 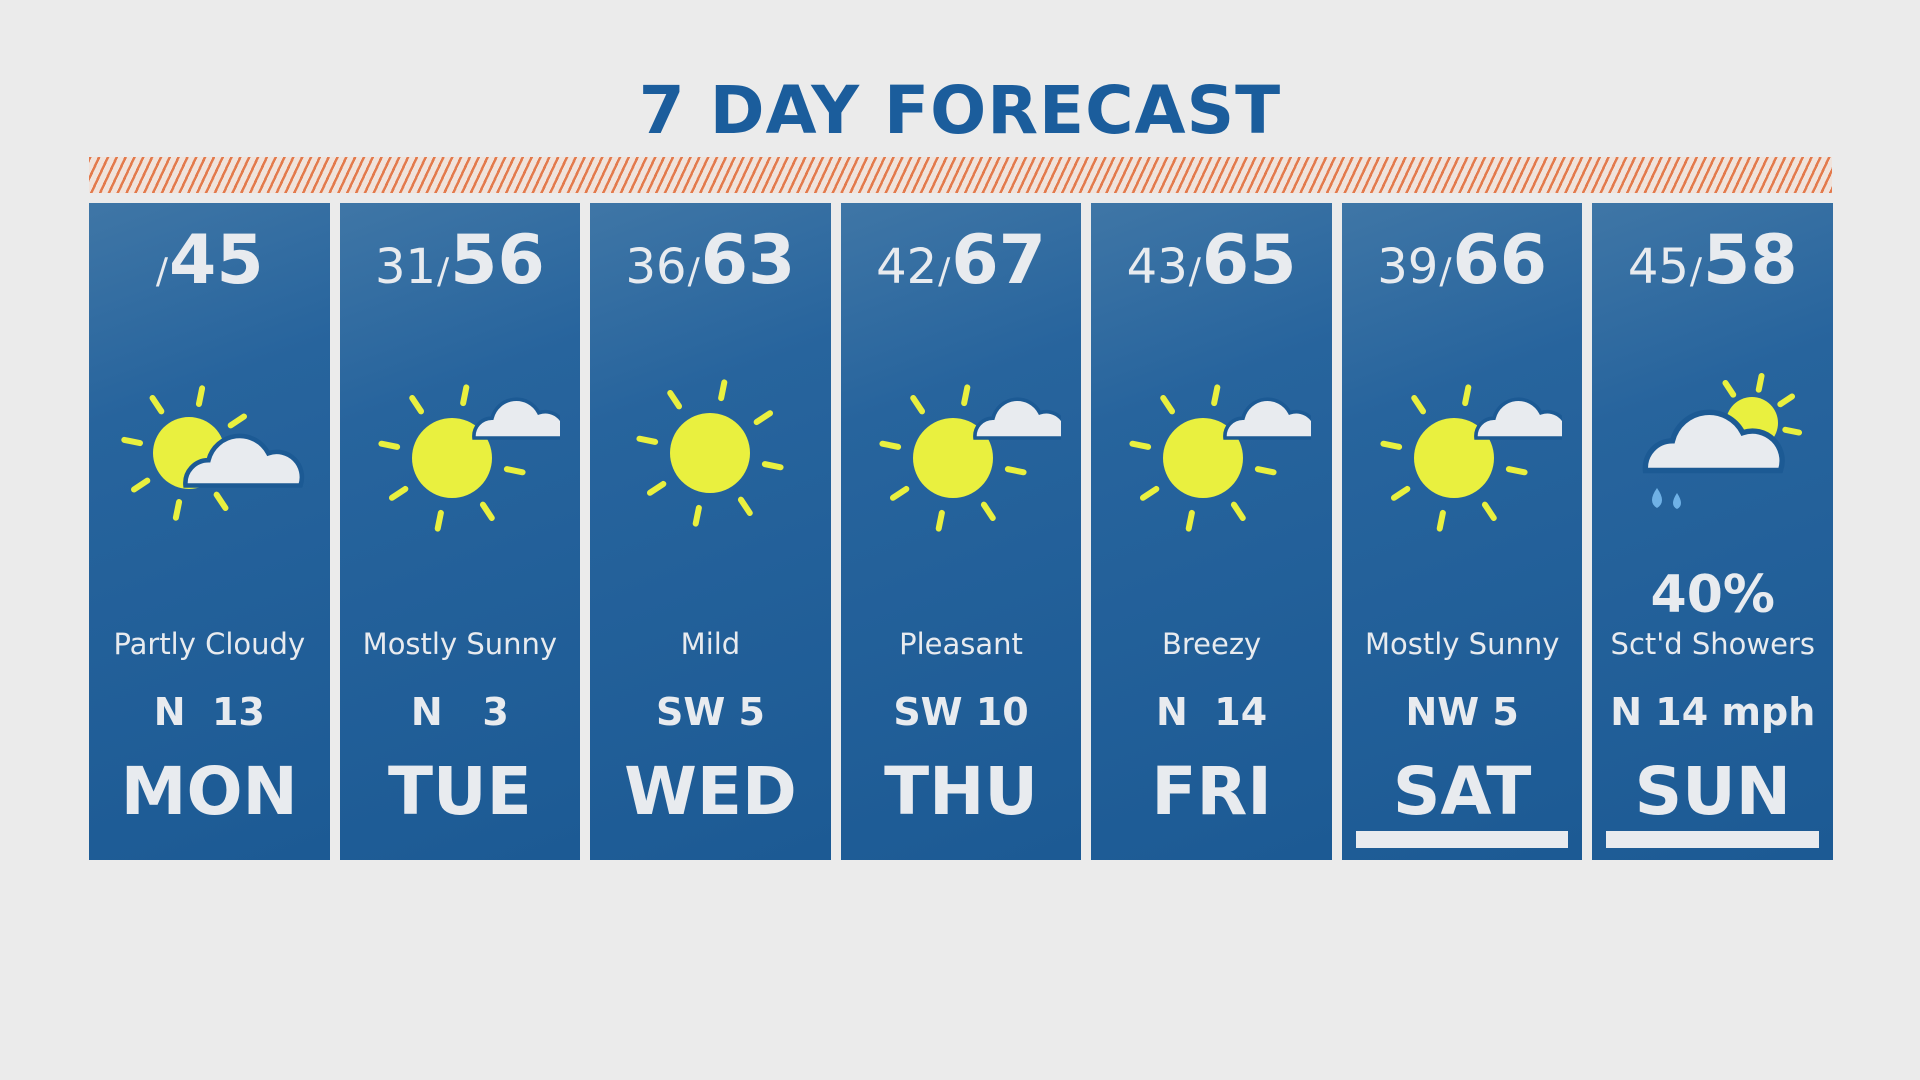 What do you see at coordinates (960, 175) in the screenshot?
I see `hatch-divider` at bounding box center [960, 175].